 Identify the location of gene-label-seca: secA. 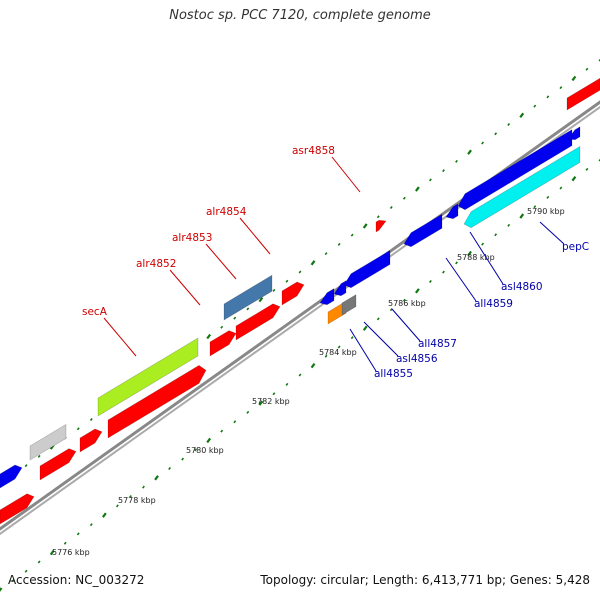
(95, 312).